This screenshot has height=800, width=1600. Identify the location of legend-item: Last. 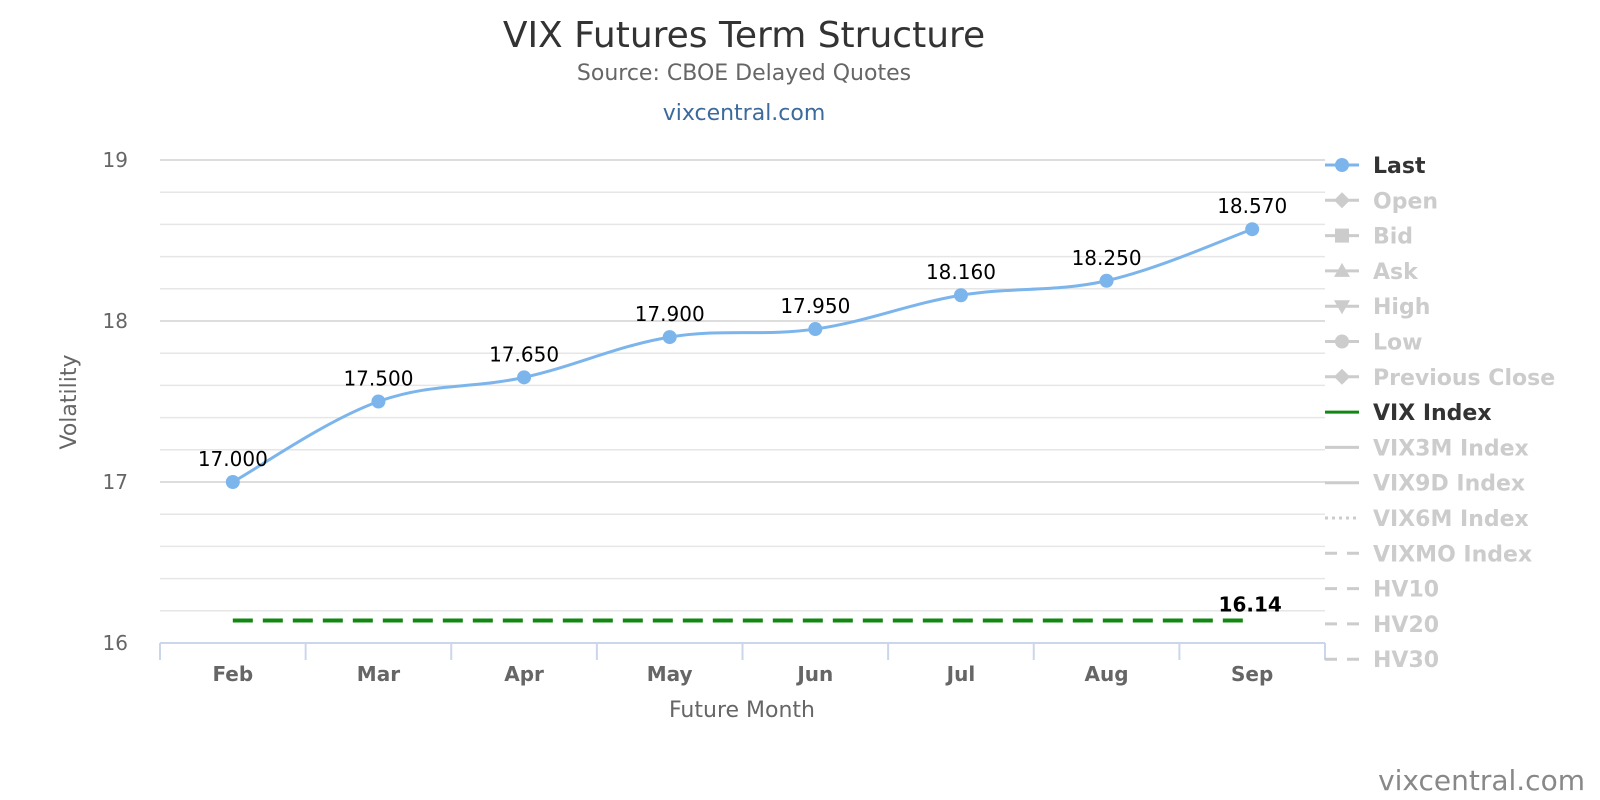
(1375, 166).